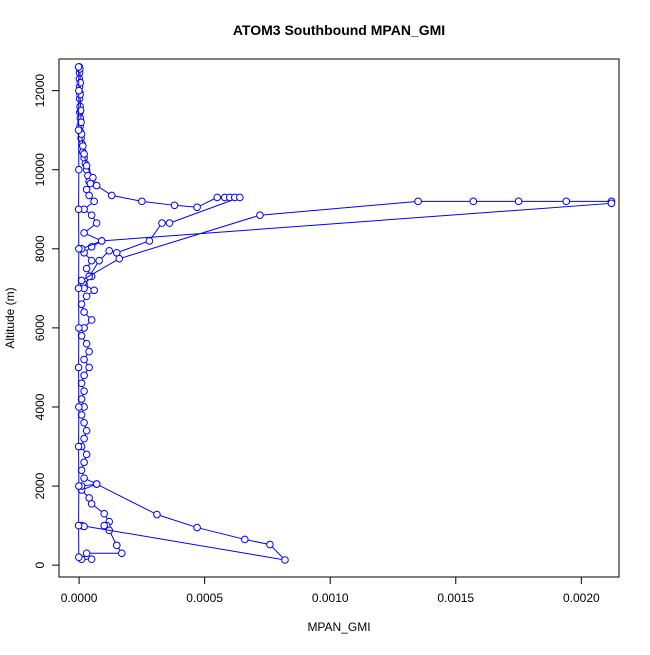  I want to click on chart-title: ATOM3 Southbound MPAN_GMI, so click(339, 30).